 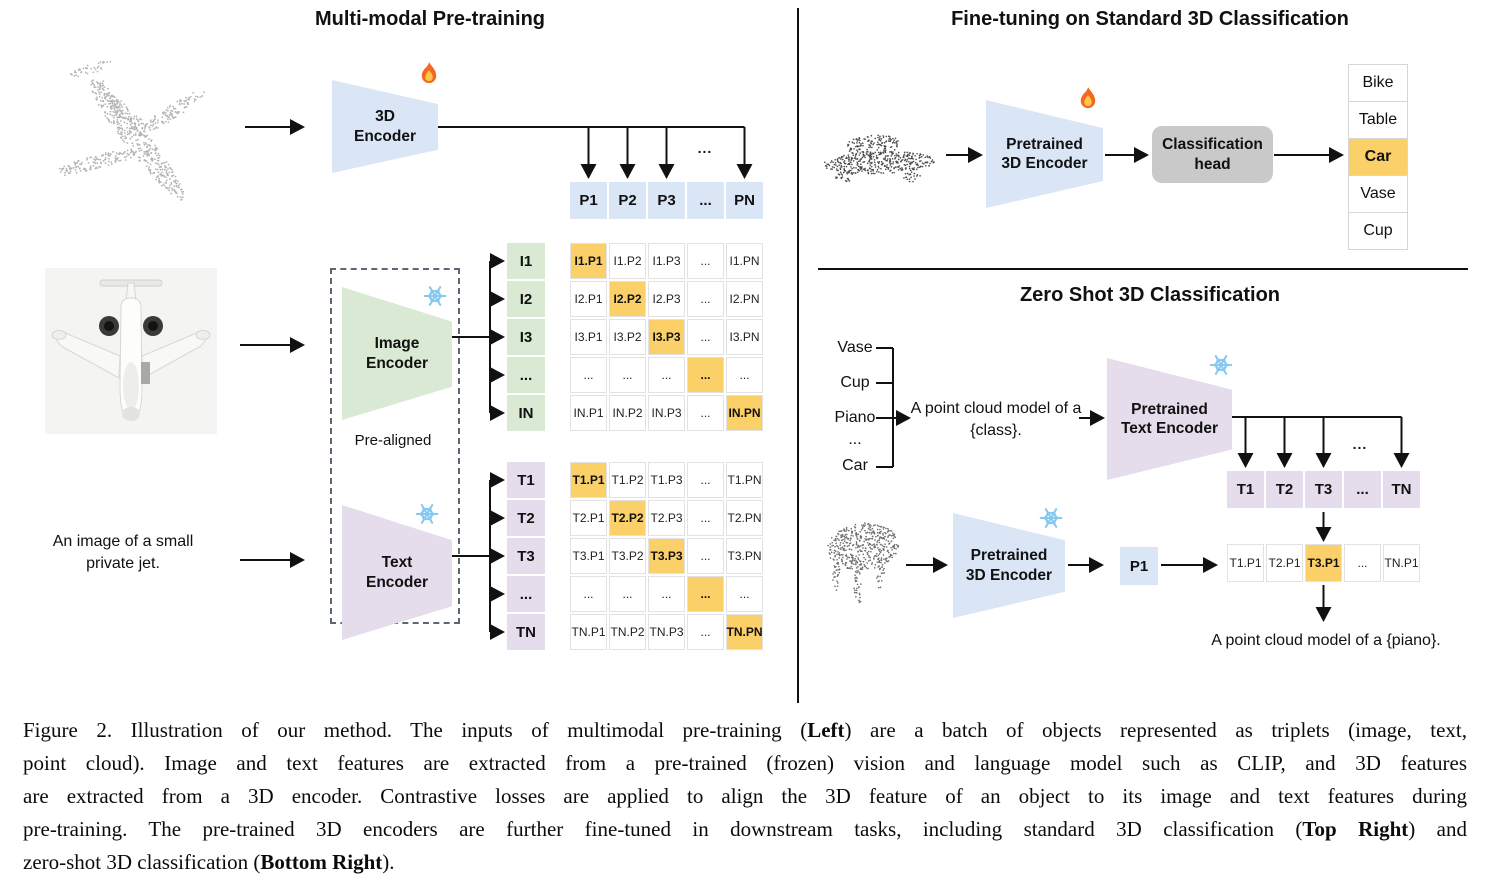 What do you see at coordinates (1169, 418) in the screenshot?
I see `pretrained-text-encoder-label: Pretrained Text Encoder` at bounding box center [1169, 418].